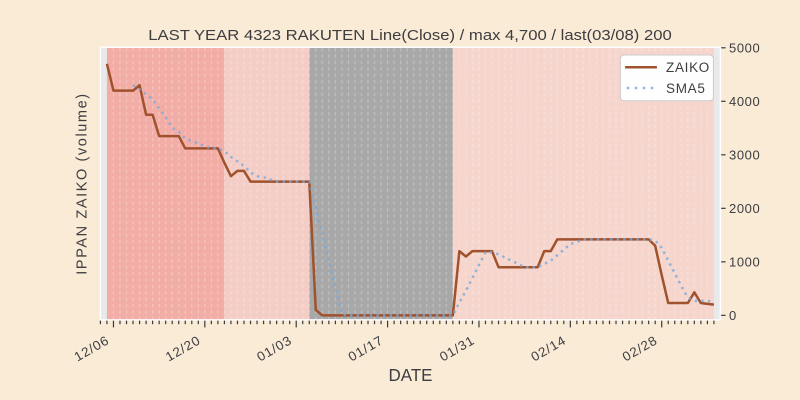  What do you see at coordinates (688, 67) in the screenshot?
I see `svg-text: ZAIKO` at bounding box center [688, 67].